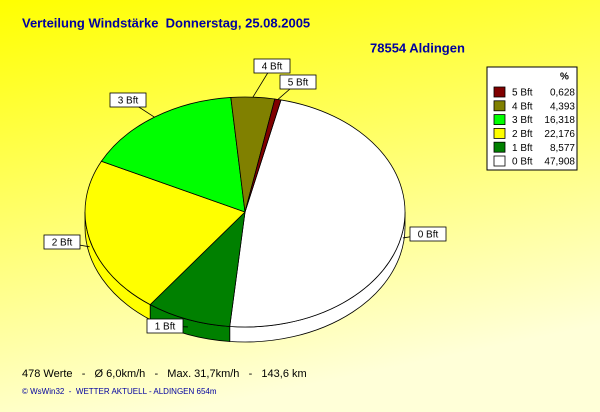 This screenshot has height=412, width=600. I want to click on pie-label: 3 Bft, so click(128, 101).